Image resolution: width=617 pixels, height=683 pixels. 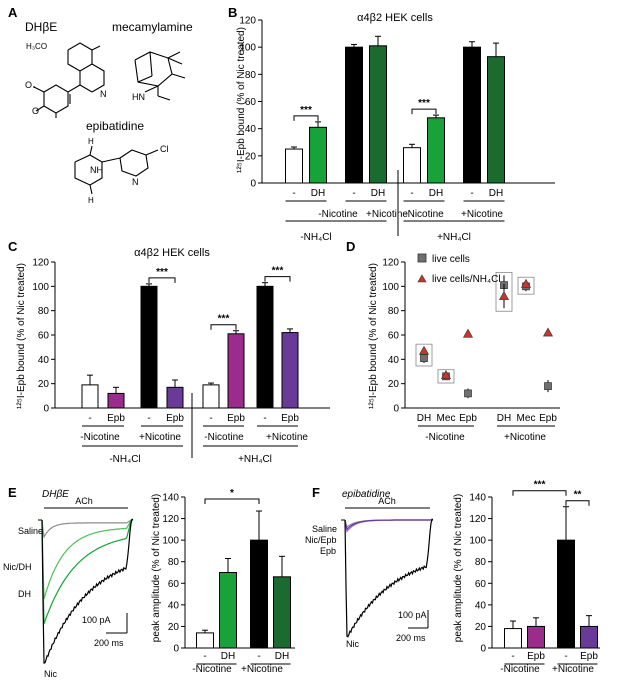 What do you see at coordinates (232, 493) in the screenshot?
I see `significance-label: *` at bounding box center [232, 493].